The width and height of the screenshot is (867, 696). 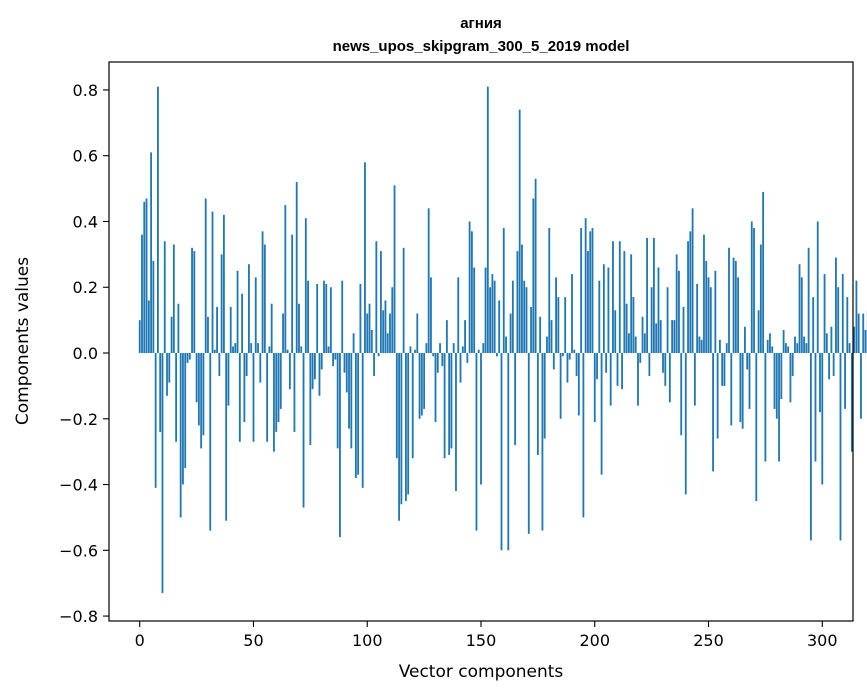 I want to click on y-tick-label: −0.8, so click(x=78, y=616).